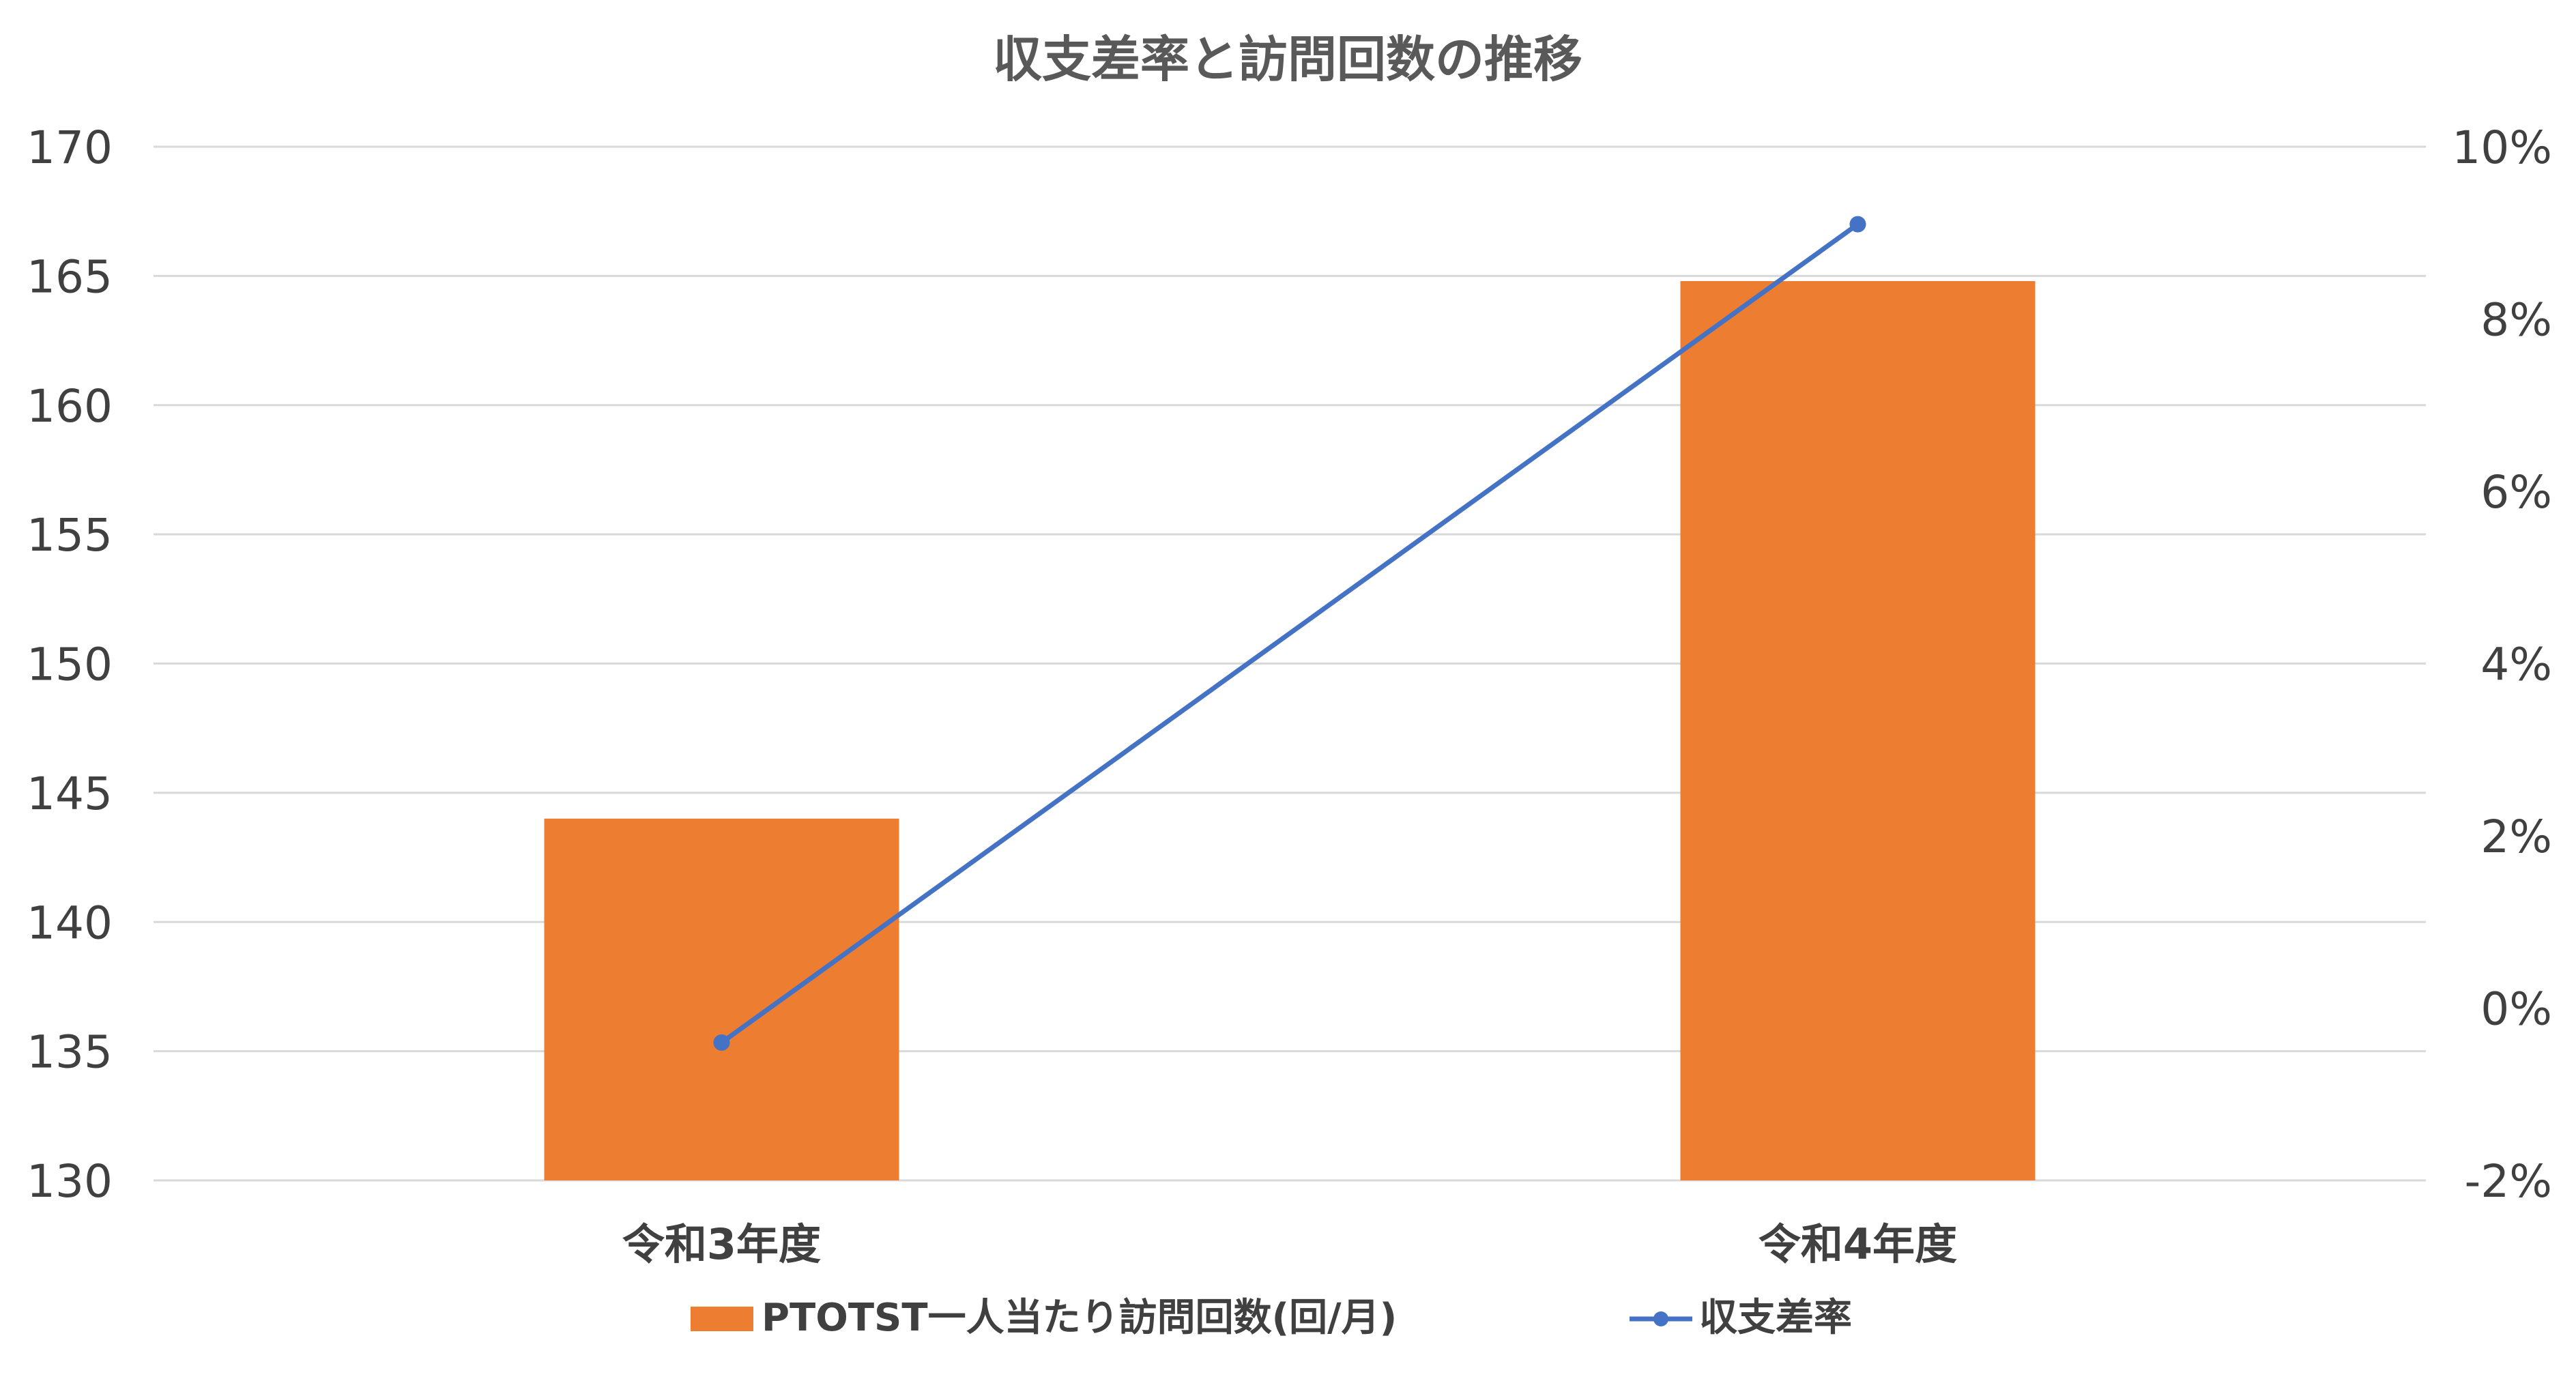  What do you see at coordinates (70, 1052) in the screenshot?
I see `left-tick-label: 135` at bounding box center [70, 1052].